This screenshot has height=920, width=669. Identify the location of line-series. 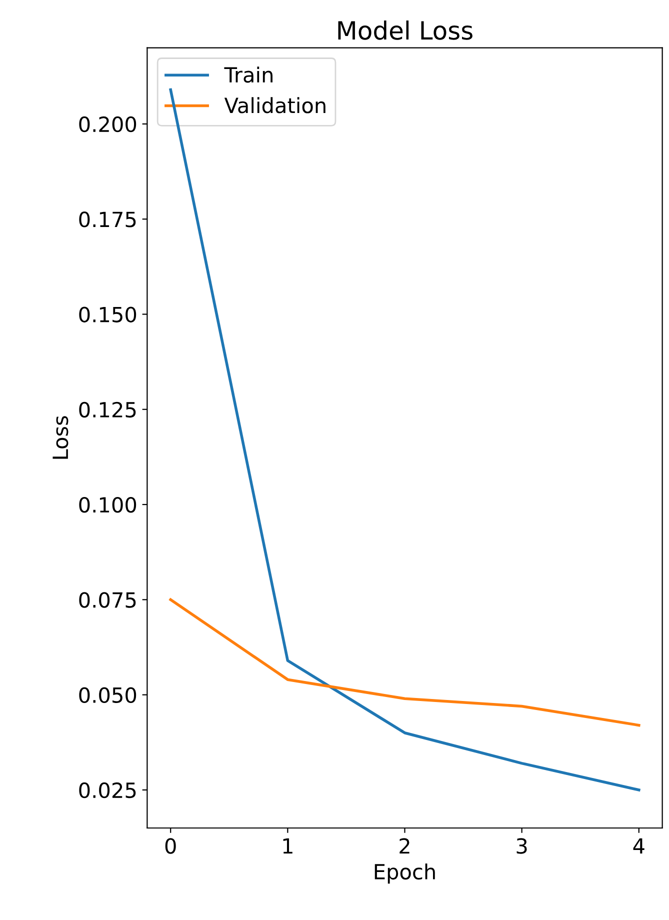
(404, 662).